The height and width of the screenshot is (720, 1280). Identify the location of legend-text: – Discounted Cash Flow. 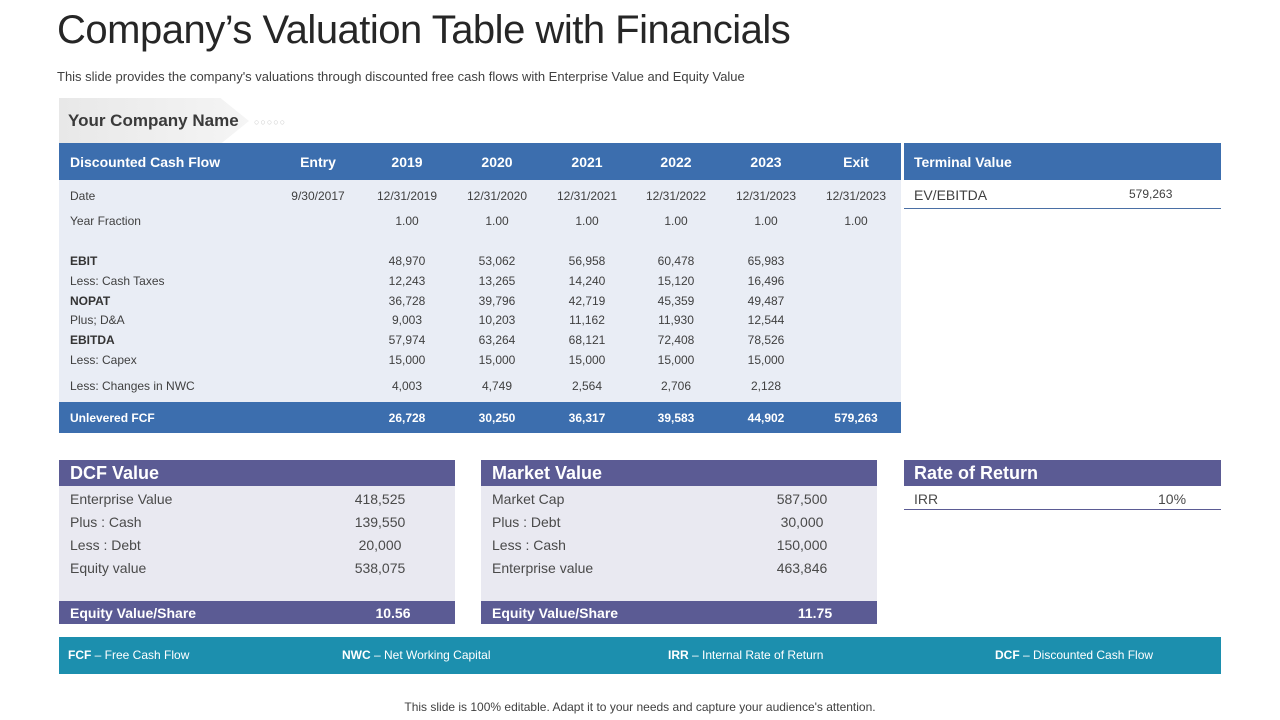
(1086, 655).